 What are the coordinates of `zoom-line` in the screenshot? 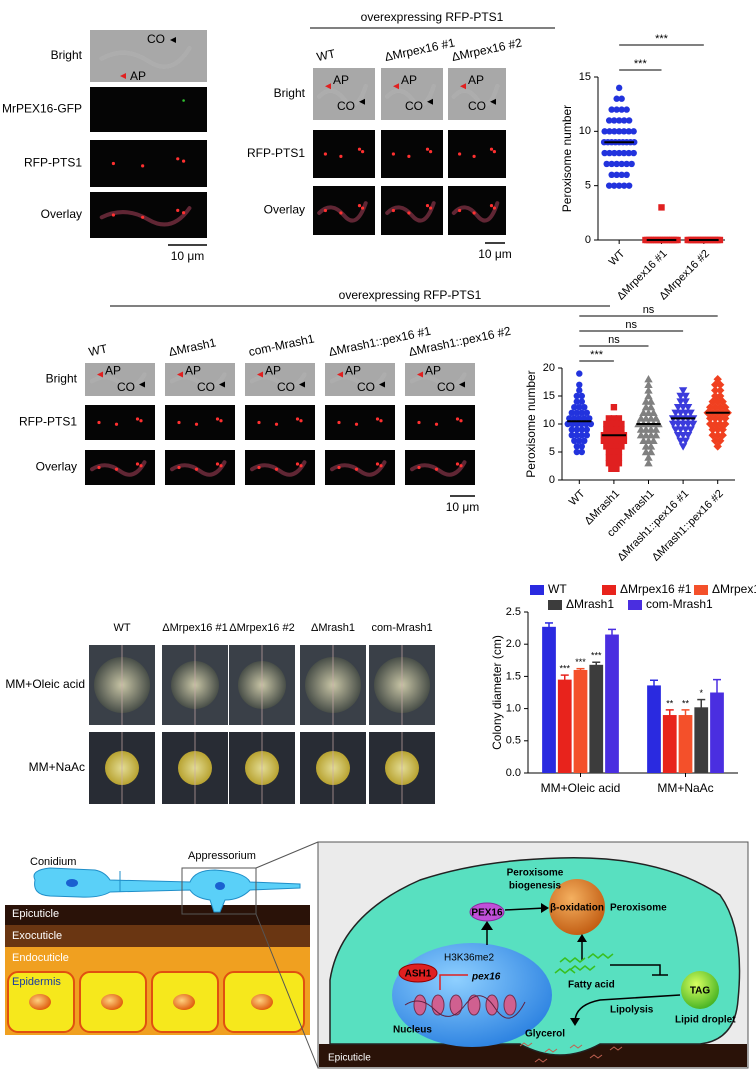 It's located at (287, 855).